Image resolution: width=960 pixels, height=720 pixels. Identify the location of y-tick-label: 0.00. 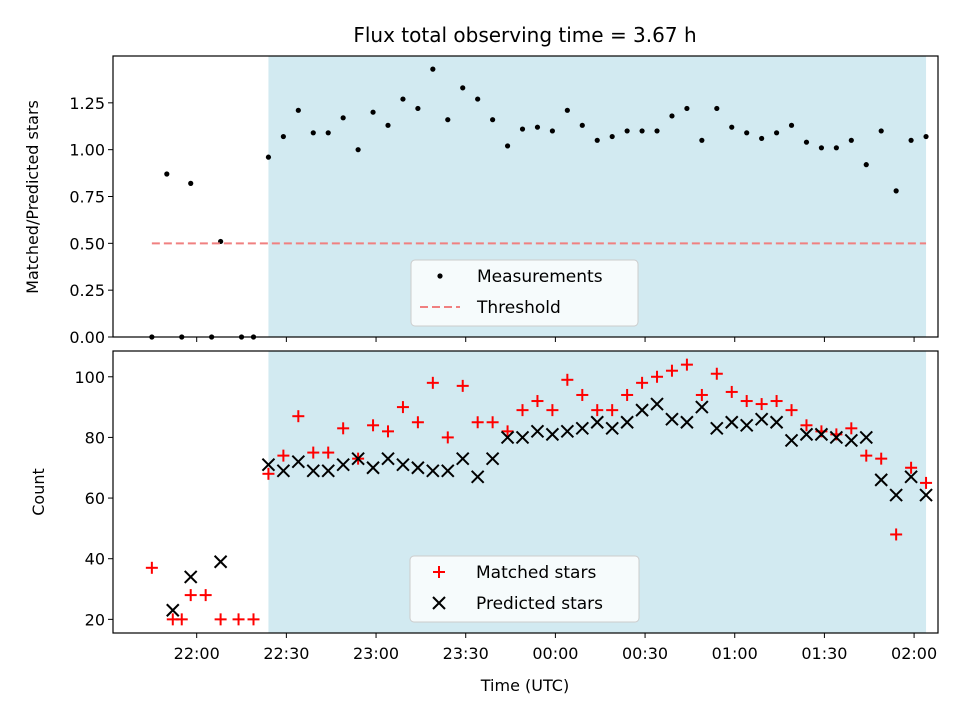
(87, 337).